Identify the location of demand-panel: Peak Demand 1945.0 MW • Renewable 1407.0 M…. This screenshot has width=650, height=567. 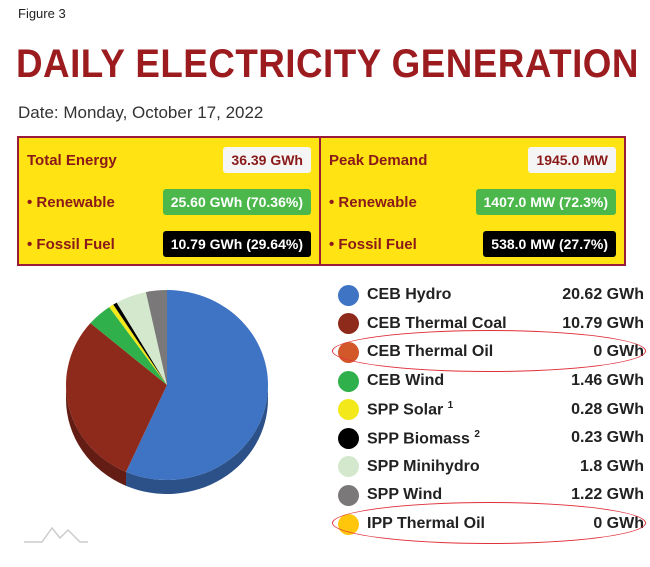
(472, 201).